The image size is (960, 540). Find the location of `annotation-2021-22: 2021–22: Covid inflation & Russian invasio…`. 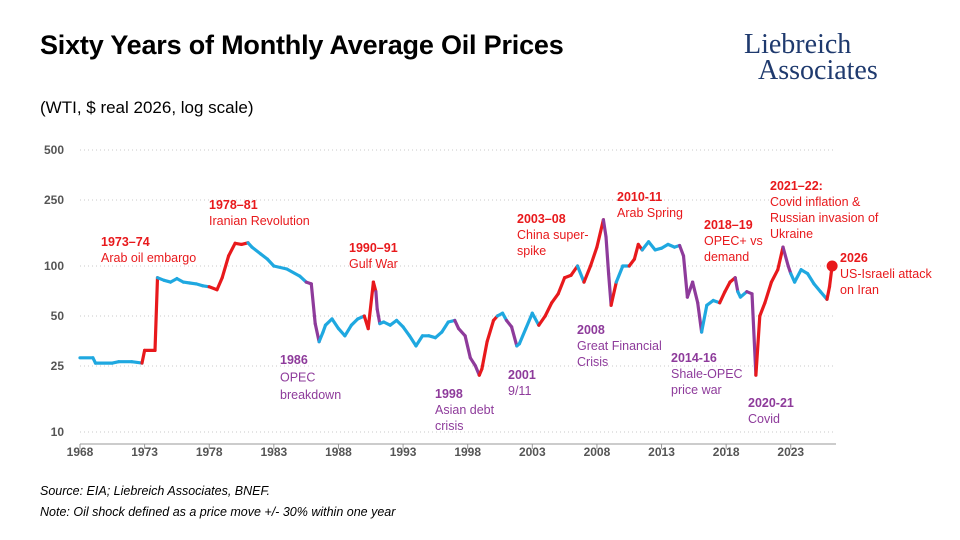

annotation-2021-22: 2021–22: Covid inflation & Russian invasio… is located at coordinates (824, 210).